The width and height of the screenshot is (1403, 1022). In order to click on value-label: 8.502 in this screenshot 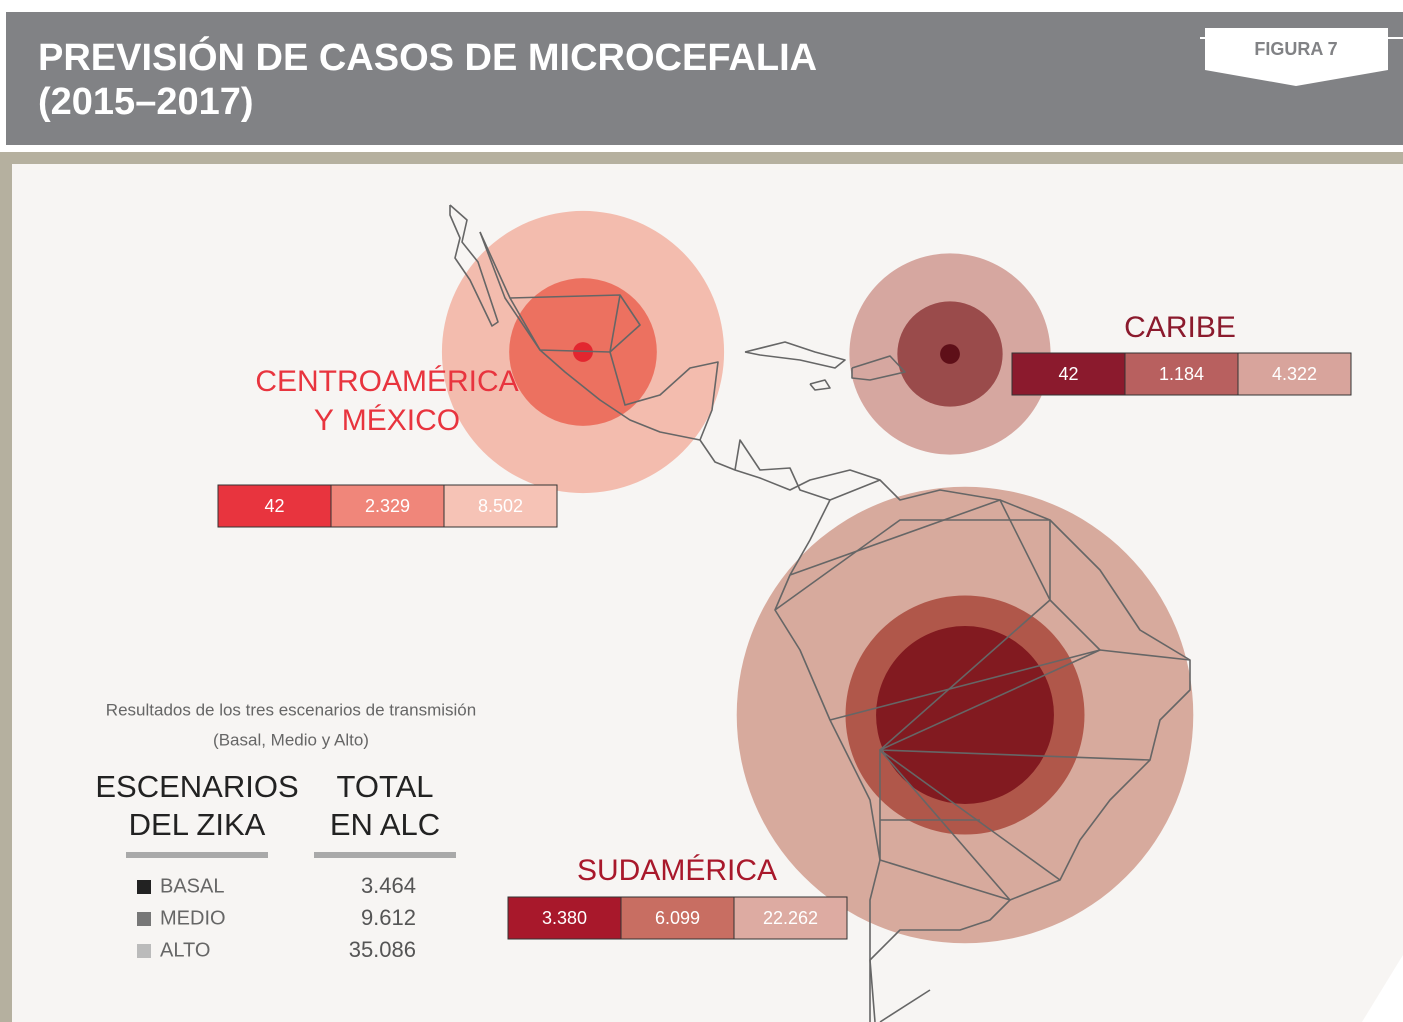, I will do `click(500, 506)`.